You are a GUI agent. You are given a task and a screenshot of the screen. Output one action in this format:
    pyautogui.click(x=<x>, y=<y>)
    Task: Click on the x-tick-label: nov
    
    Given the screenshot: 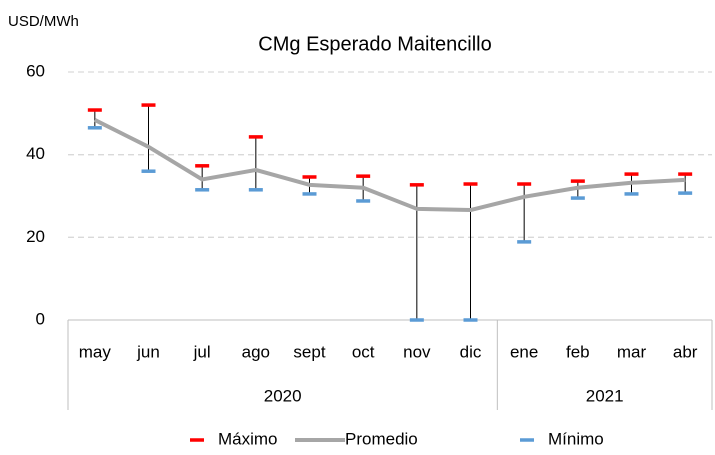 What is the action you would take?
    pyautogui.click(x=417, y=351)
    